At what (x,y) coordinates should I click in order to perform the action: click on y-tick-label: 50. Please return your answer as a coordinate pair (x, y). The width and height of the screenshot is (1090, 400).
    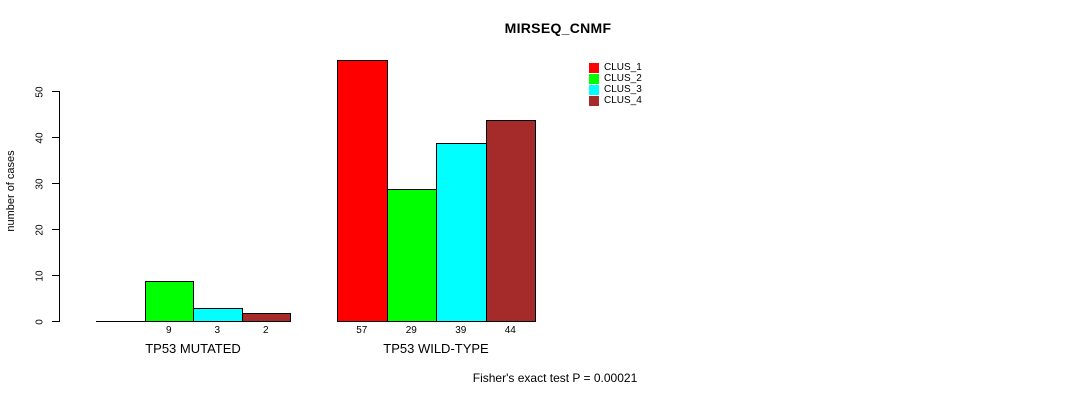
    Looking at the image, I should click on (40, 92).